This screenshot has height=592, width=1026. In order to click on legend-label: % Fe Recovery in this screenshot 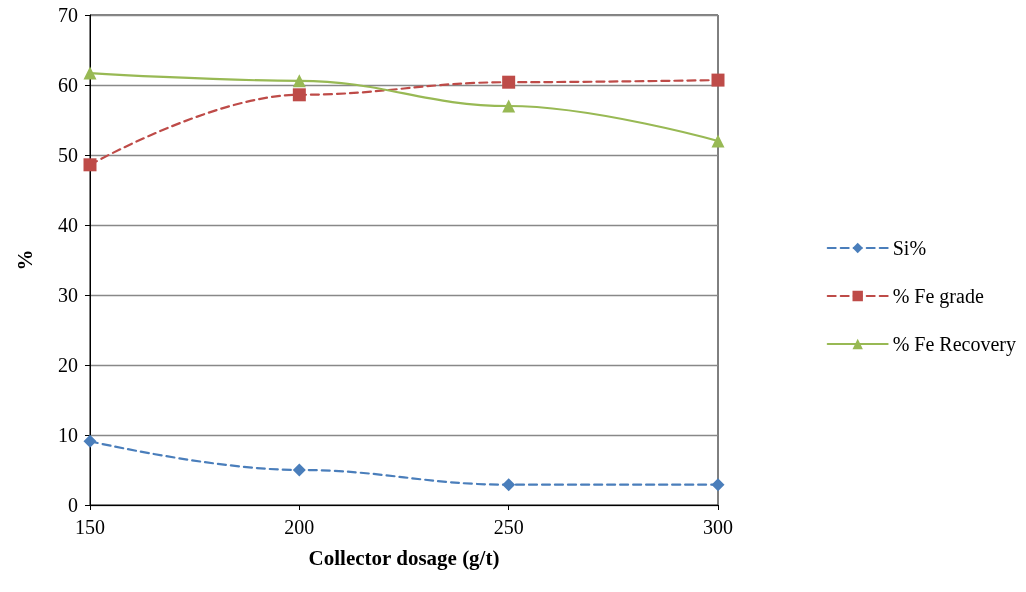, I will do `click(954, 344)`.